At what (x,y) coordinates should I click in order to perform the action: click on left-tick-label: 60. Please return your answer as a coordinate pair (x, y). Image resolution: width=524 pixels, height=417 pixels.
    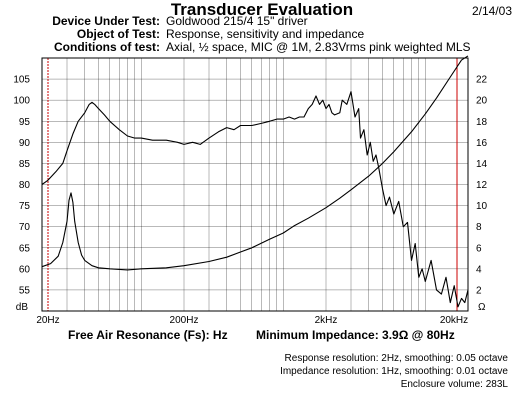
    Looking at the image, I should click on (25, 269).